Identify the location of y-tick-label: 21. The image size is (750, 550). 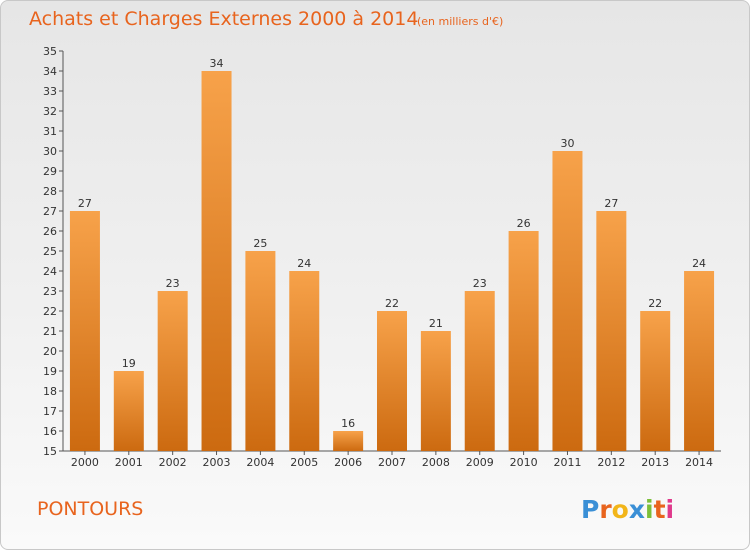
(50, 331).